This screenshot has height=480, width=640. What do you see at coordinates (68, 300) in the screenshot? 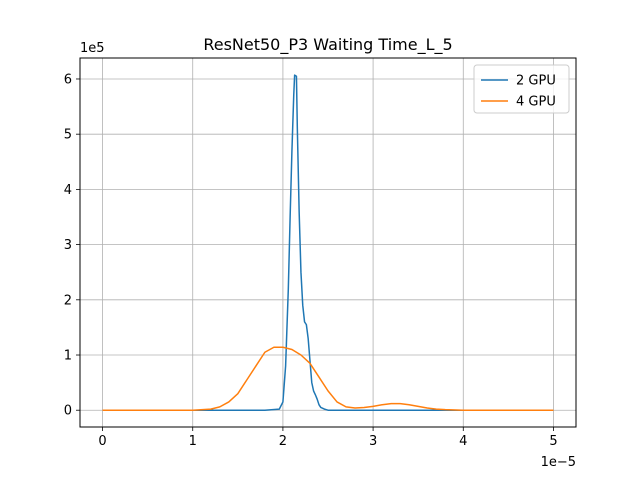
I see `y-tick-label: 2` at bounding box center [68, 300].